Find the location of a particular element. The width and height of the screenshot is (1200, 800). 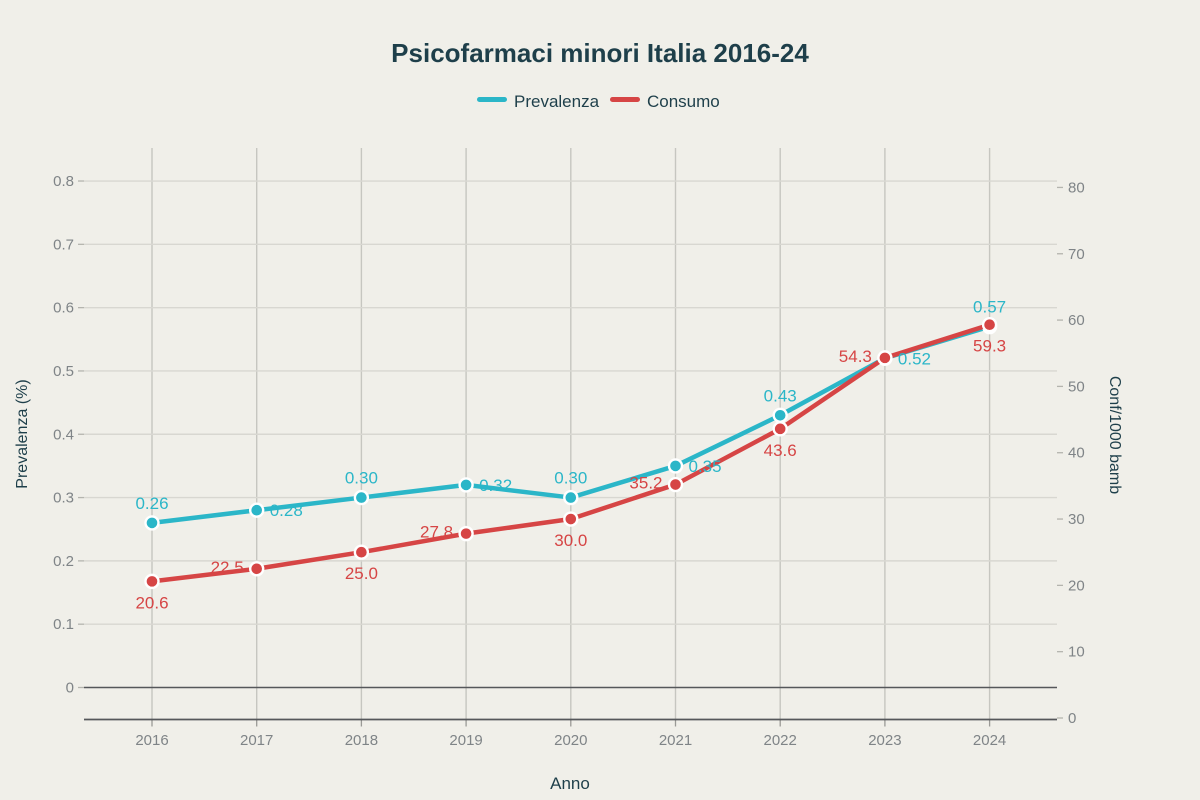

x-axis-tick-label: 2023 is located at coordinates (884, 740).